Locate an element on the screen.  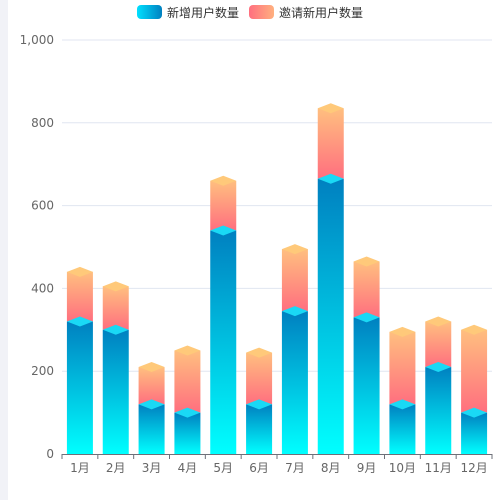
x-tick-label: 7月 is located at coordinates (295, 468).